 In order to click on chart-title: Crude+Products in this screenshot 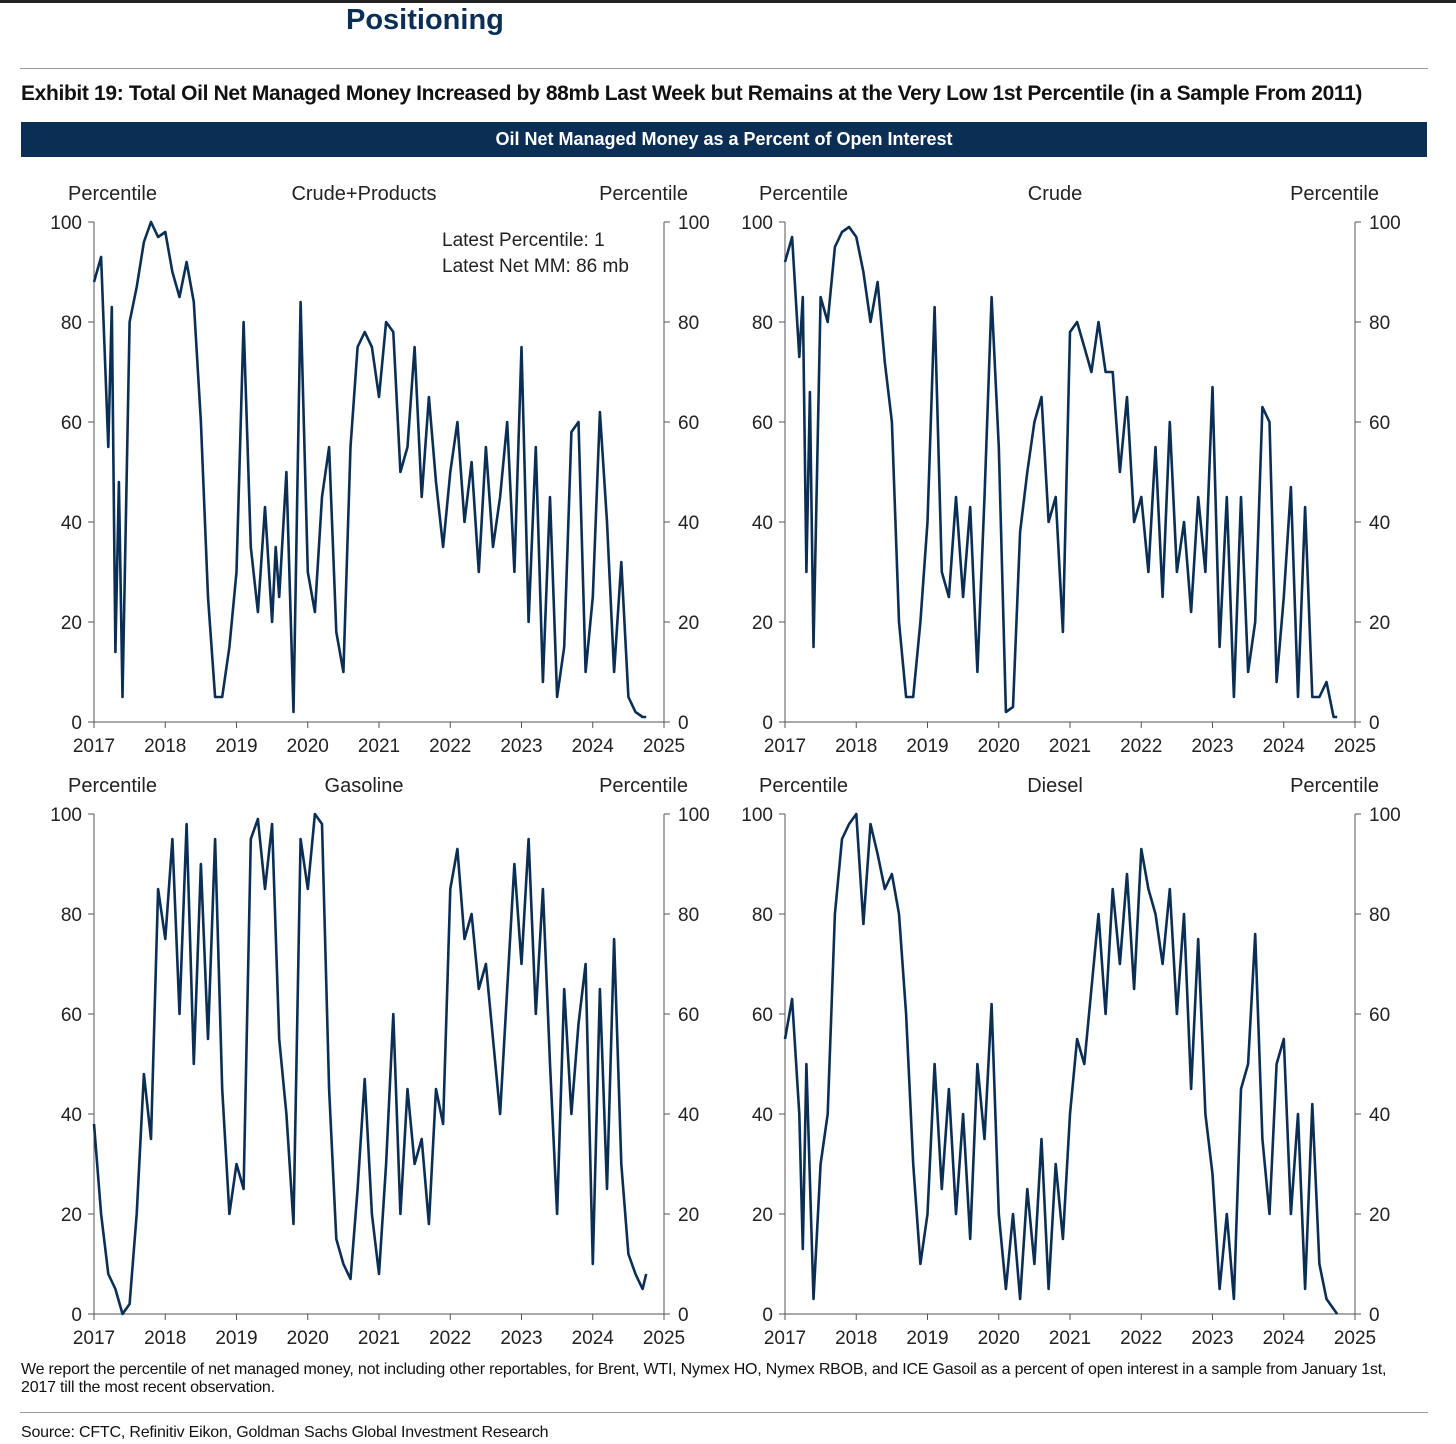, I will do `click(363, 194)`.